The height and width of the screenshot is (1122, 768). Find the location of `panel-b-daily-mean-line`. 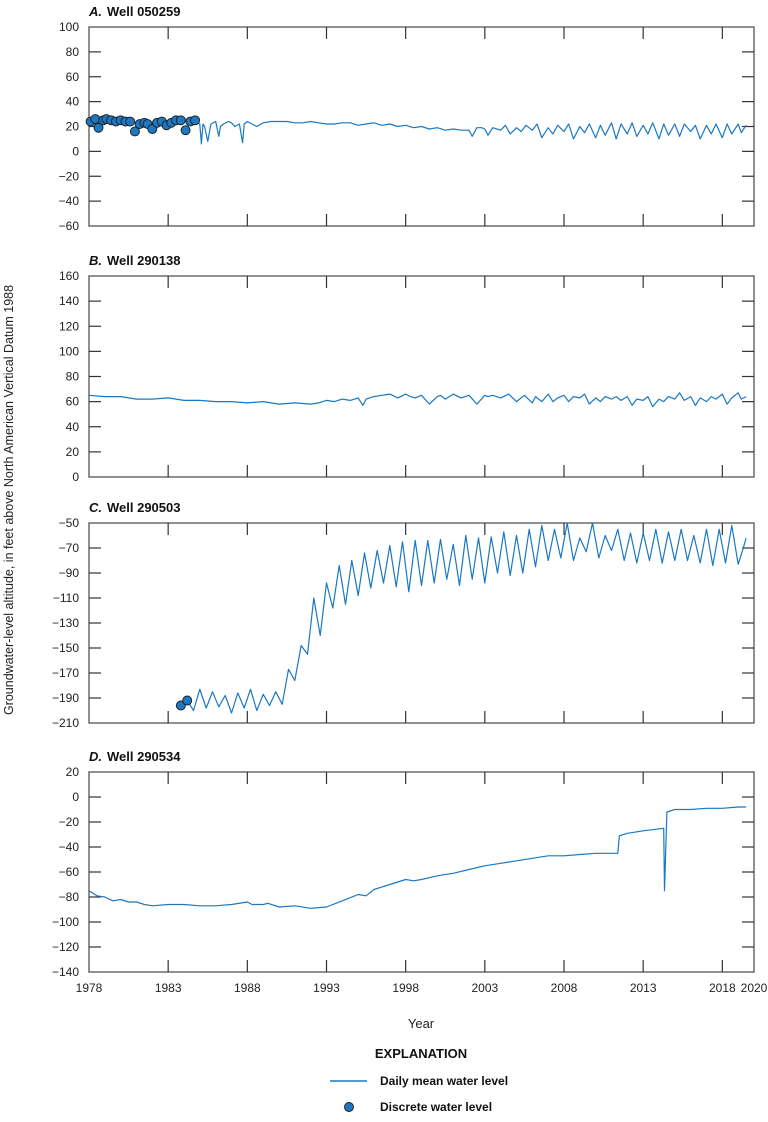

panel-b-daily-mean-line is located at coordinates (417, 400).